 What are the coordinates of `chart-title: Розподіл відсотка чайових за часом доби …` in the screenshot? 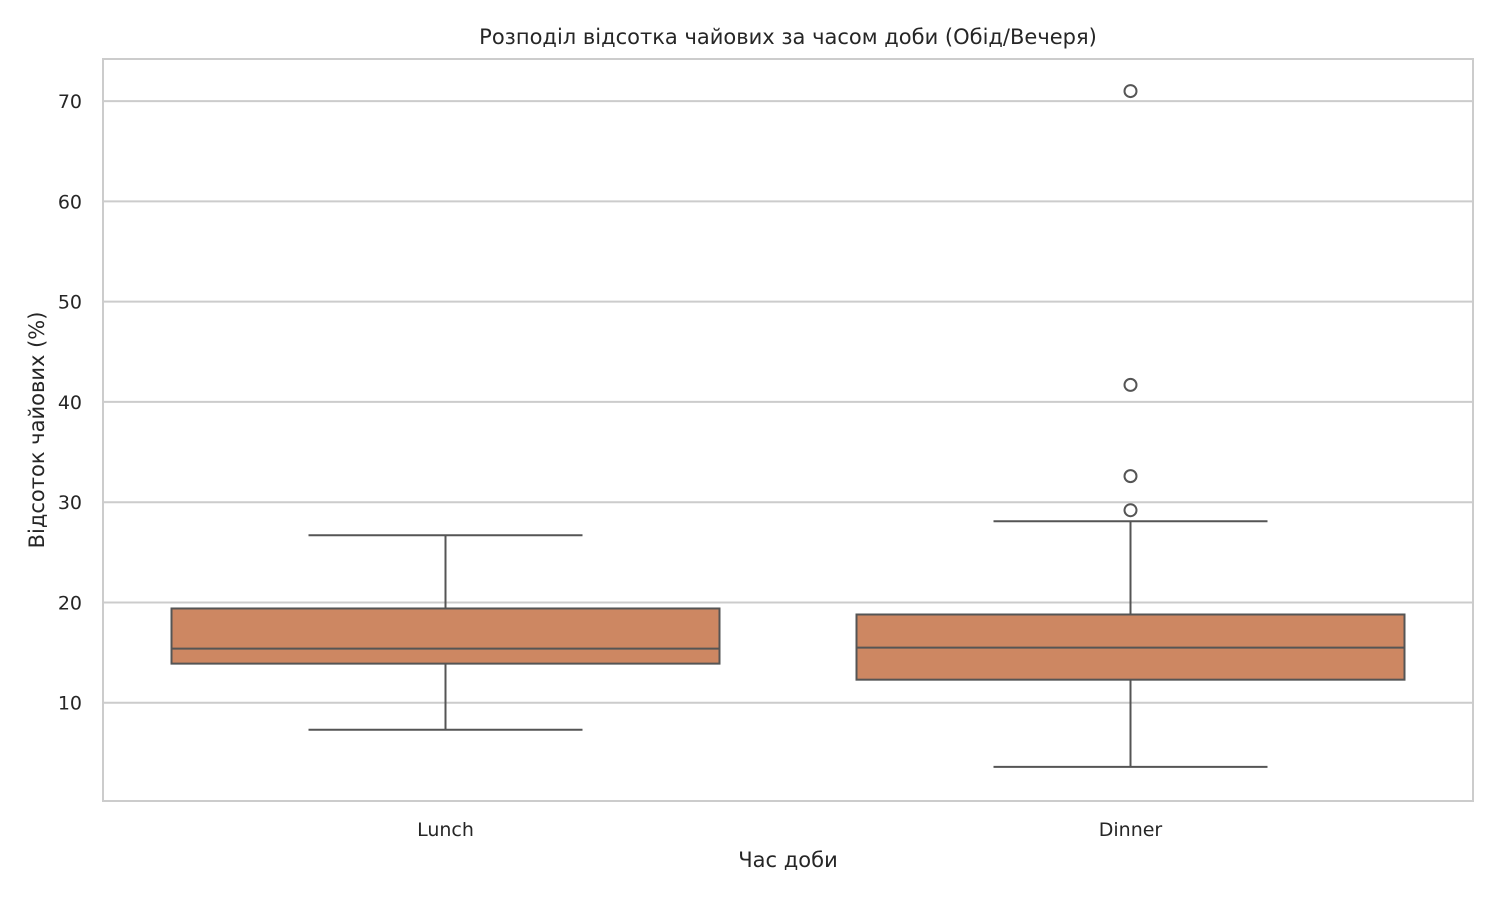 It's located at (788, 37).